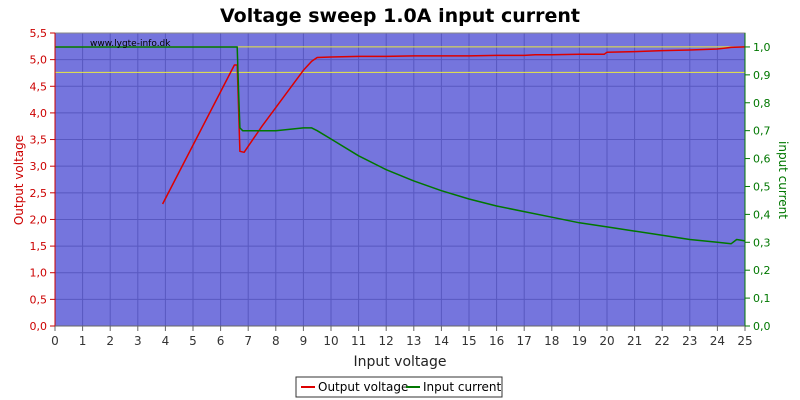 Image resolution: width=800 pixels, height=400 pixels. I want to click on right-tick-label-0: 0,0, so click(762, 326).